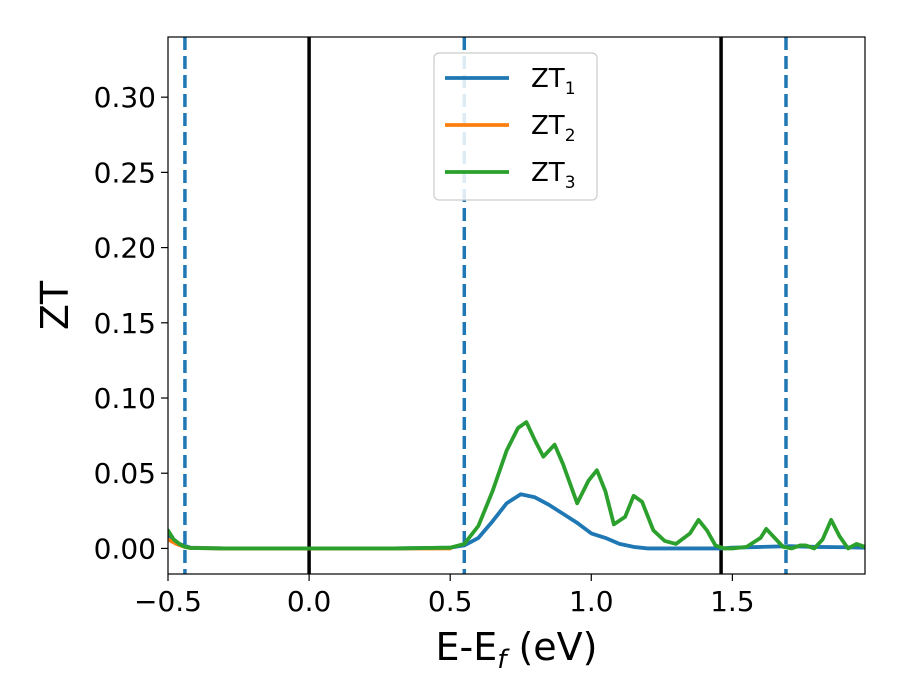 This screenshot has height=700, width=900. Describe the element at coordinates (55, 305) in the screenshot. I see `y-axis-label: ZT` at that location.